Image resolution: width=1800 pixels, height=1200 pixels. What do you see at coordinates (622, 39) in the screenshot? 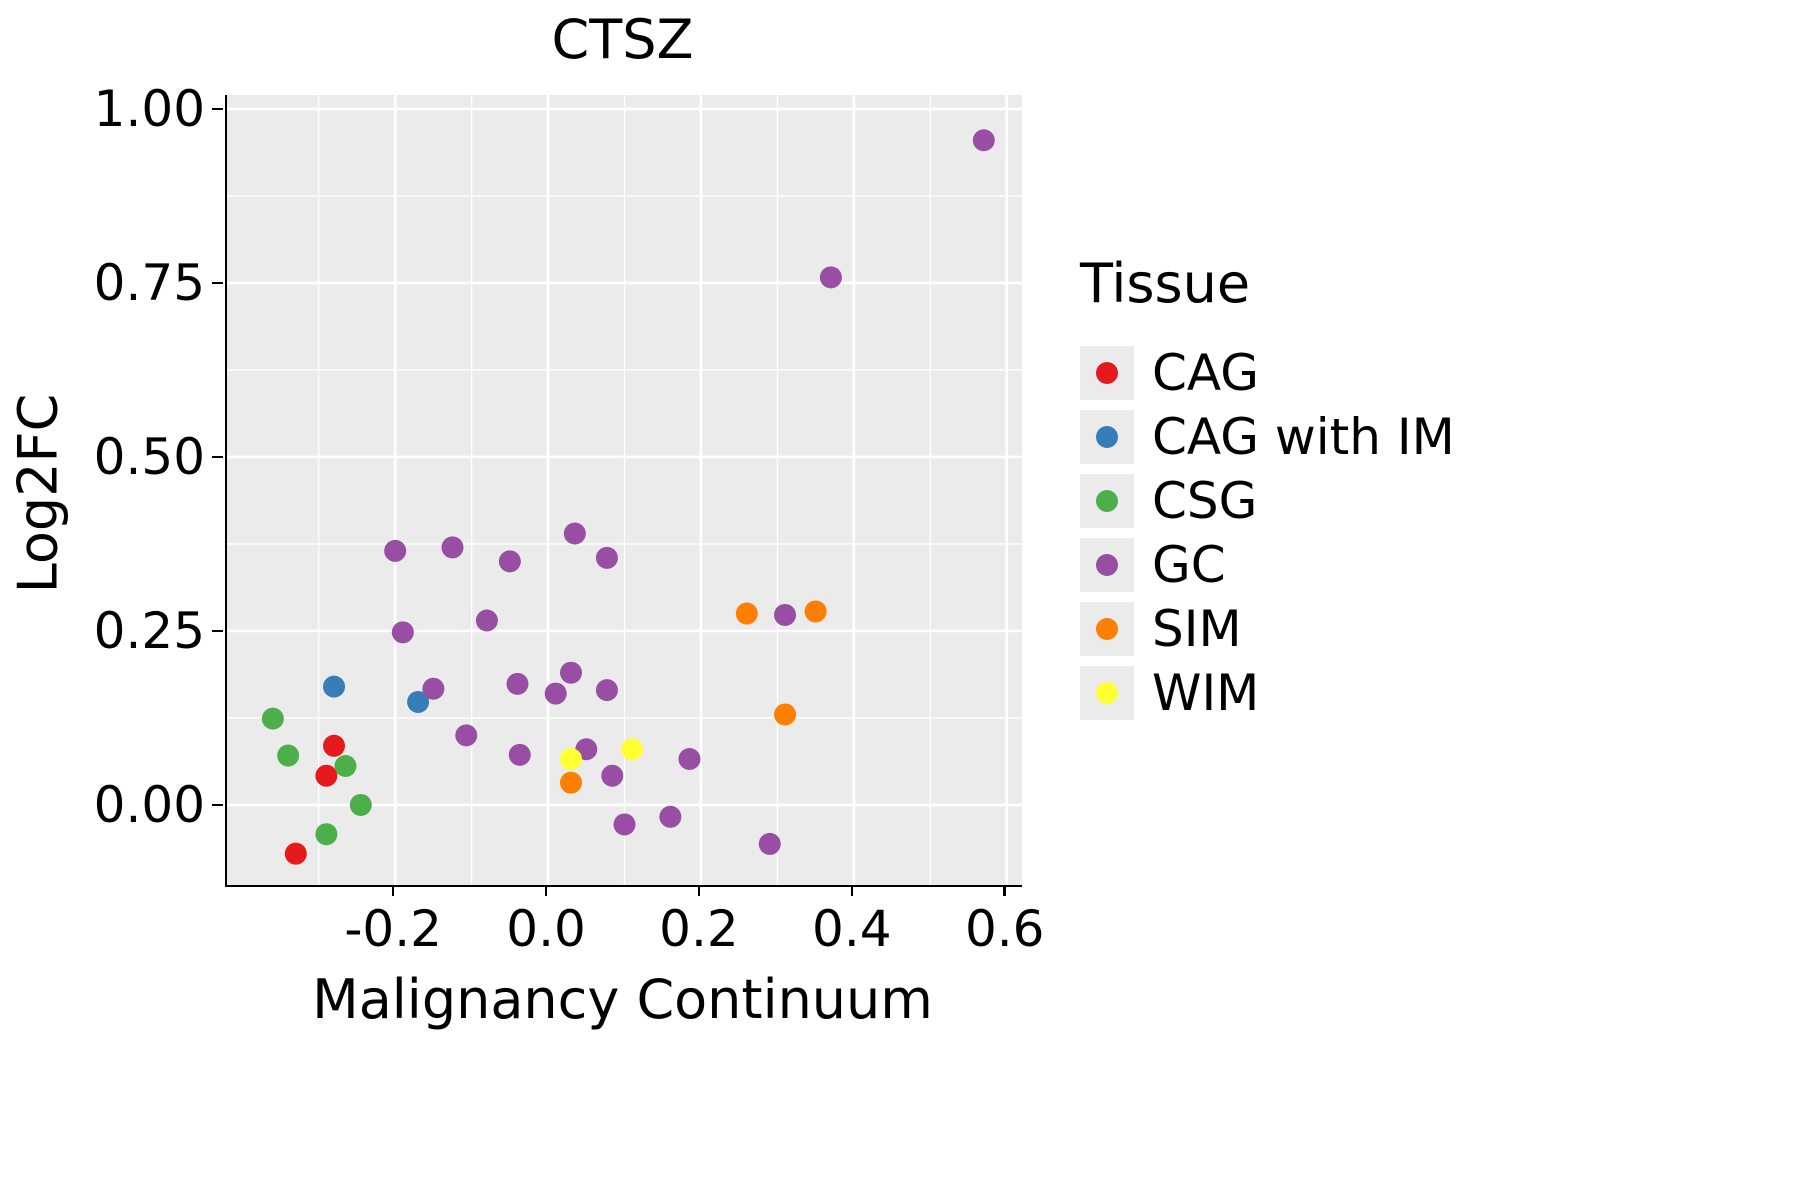
I see `chart-title: CTSZ` at bounding box center [622, 39].